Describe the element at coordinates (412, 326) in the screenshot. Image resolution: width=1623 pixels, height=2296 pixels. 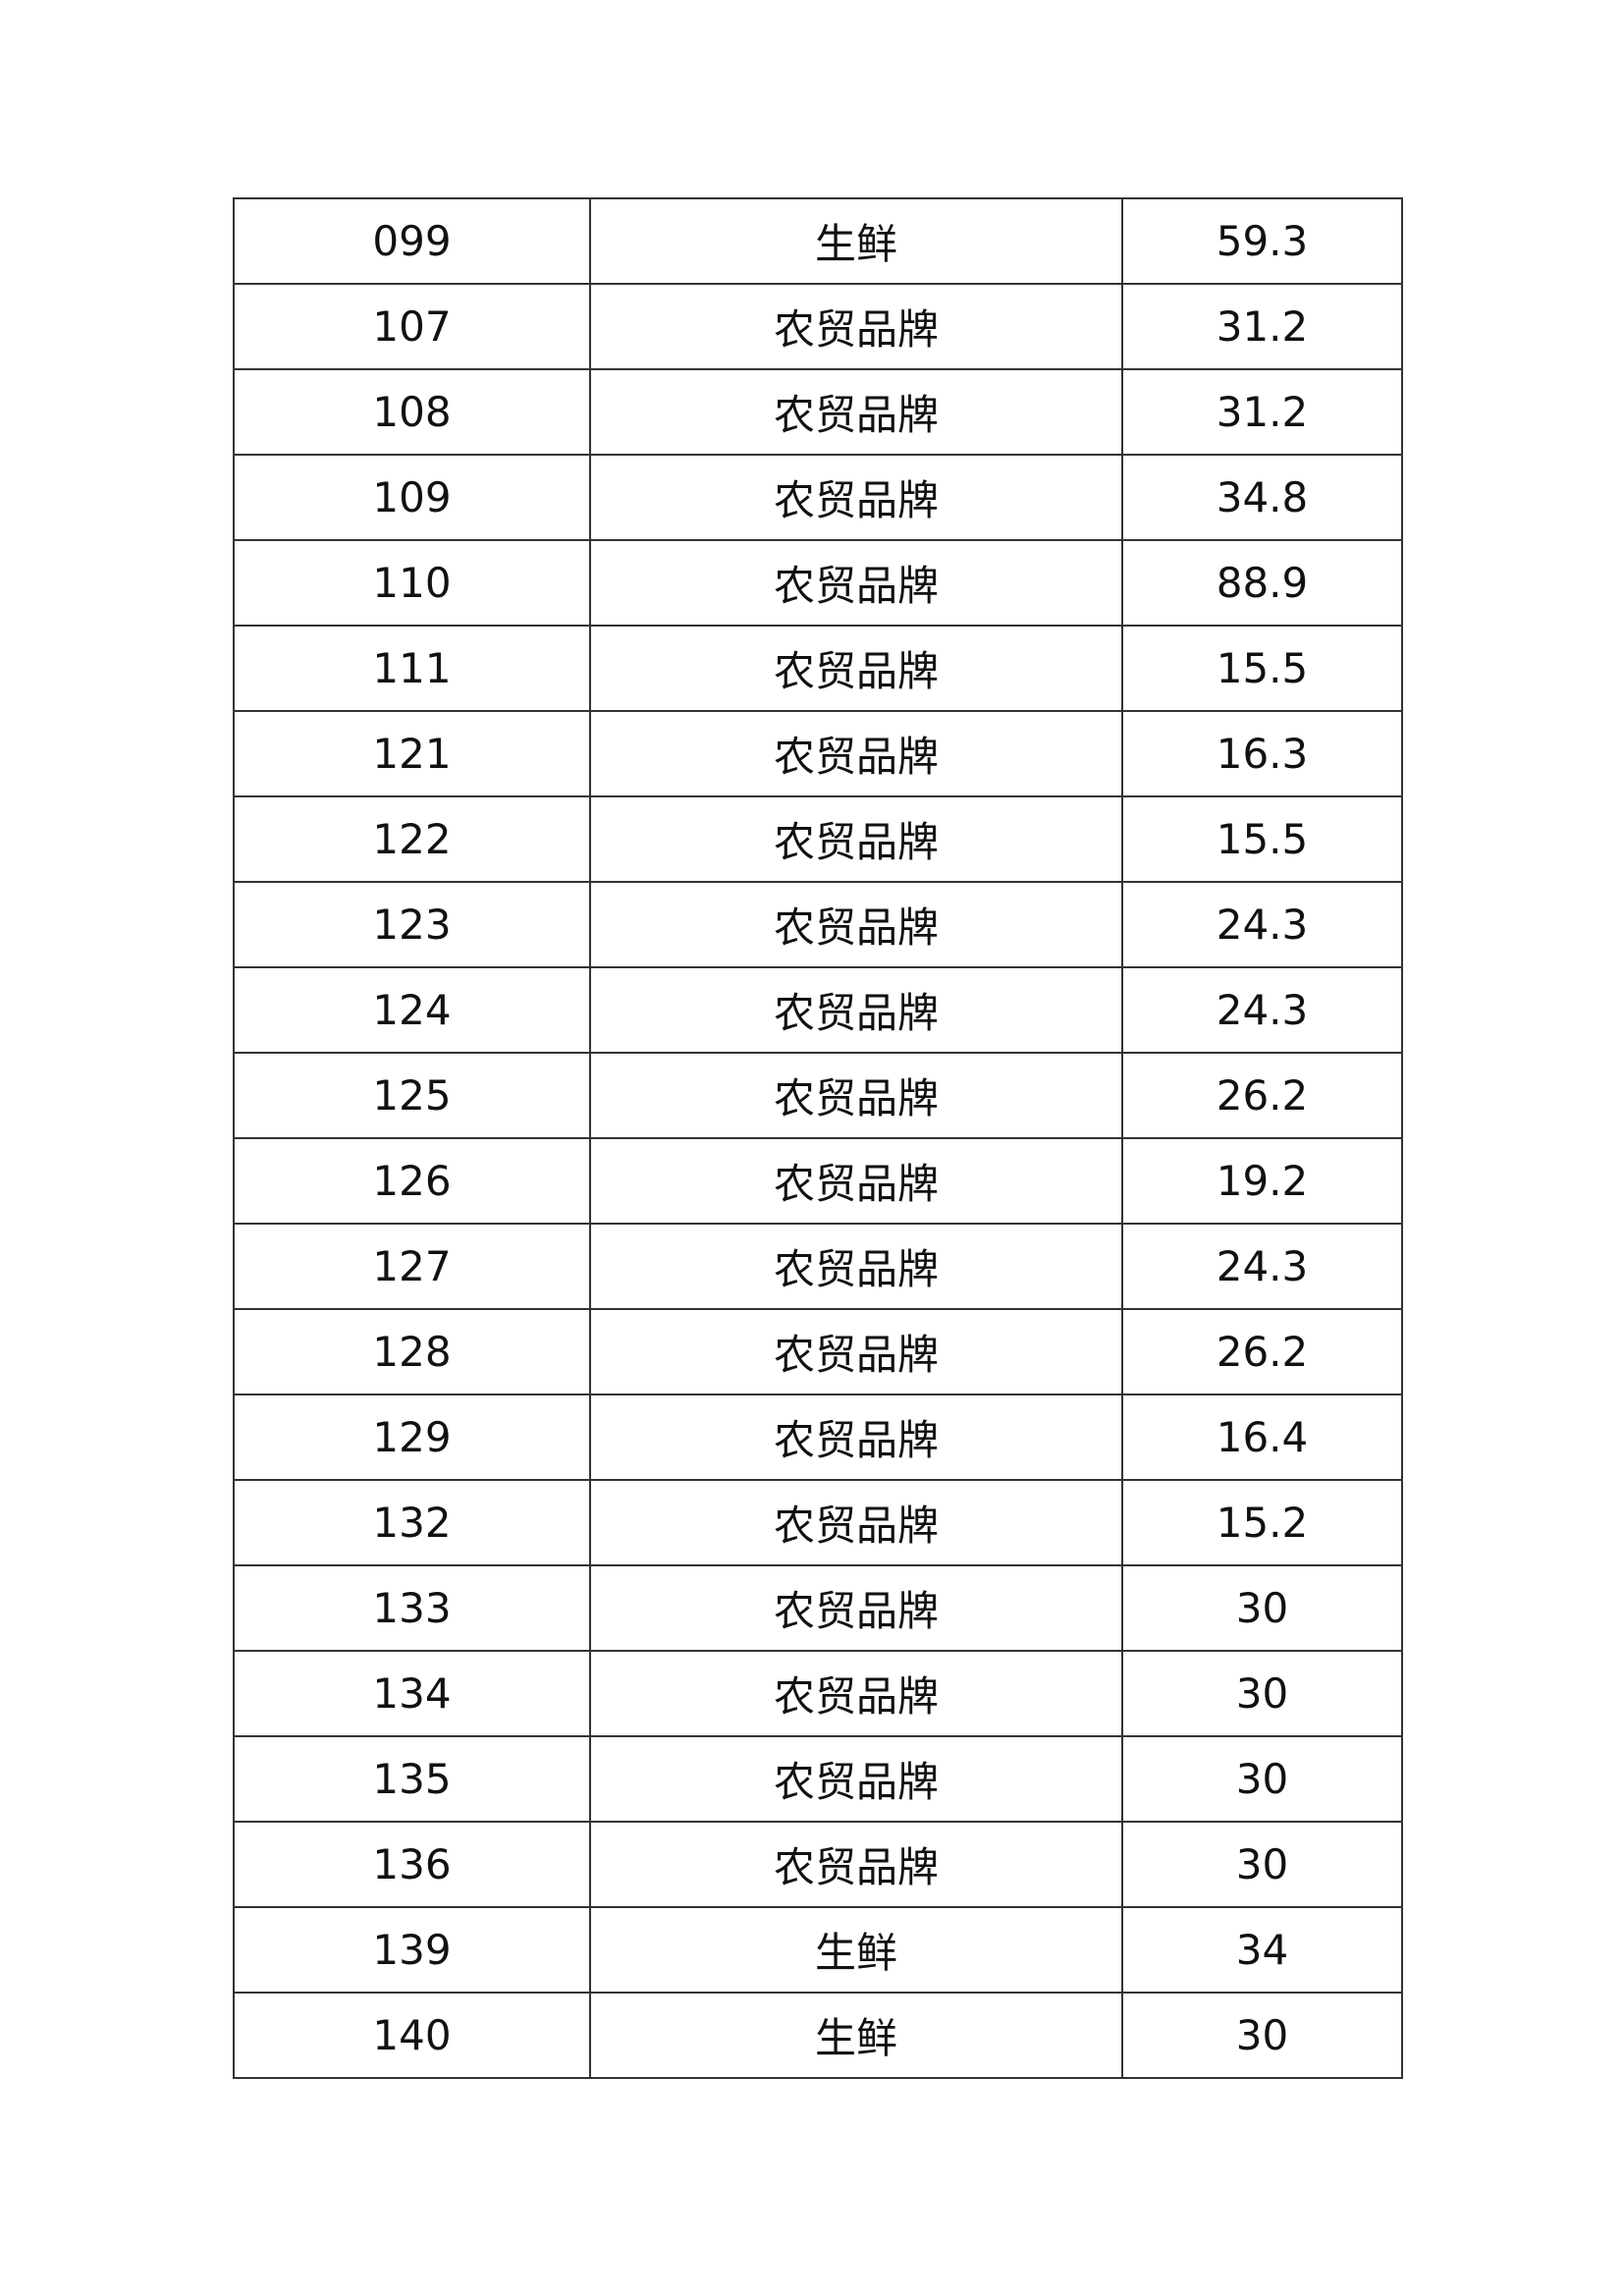
I see `cell-id: 107` at that location.